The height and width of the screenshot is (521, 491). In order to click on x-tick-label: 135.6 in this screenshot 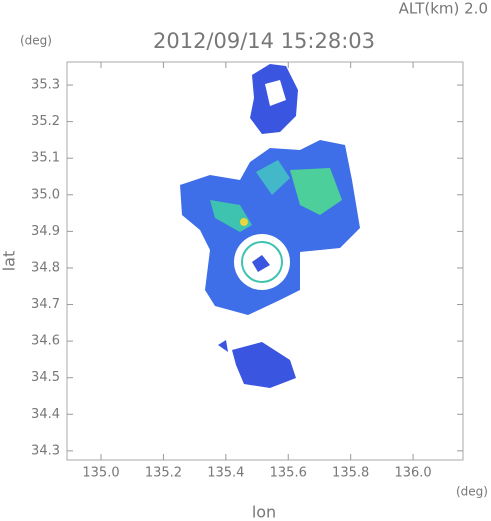, I will do `click(288, 473)`.